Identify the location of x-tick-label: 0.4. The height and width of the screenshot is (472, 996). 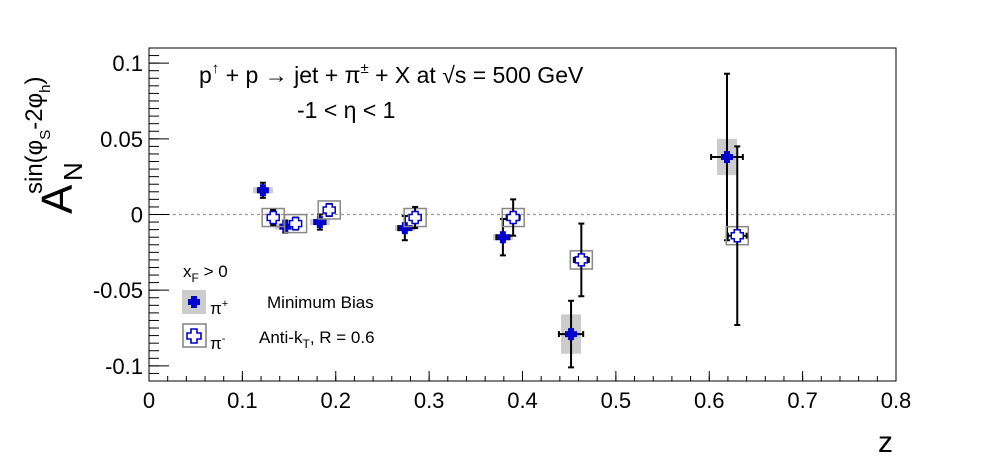
(522, 400).